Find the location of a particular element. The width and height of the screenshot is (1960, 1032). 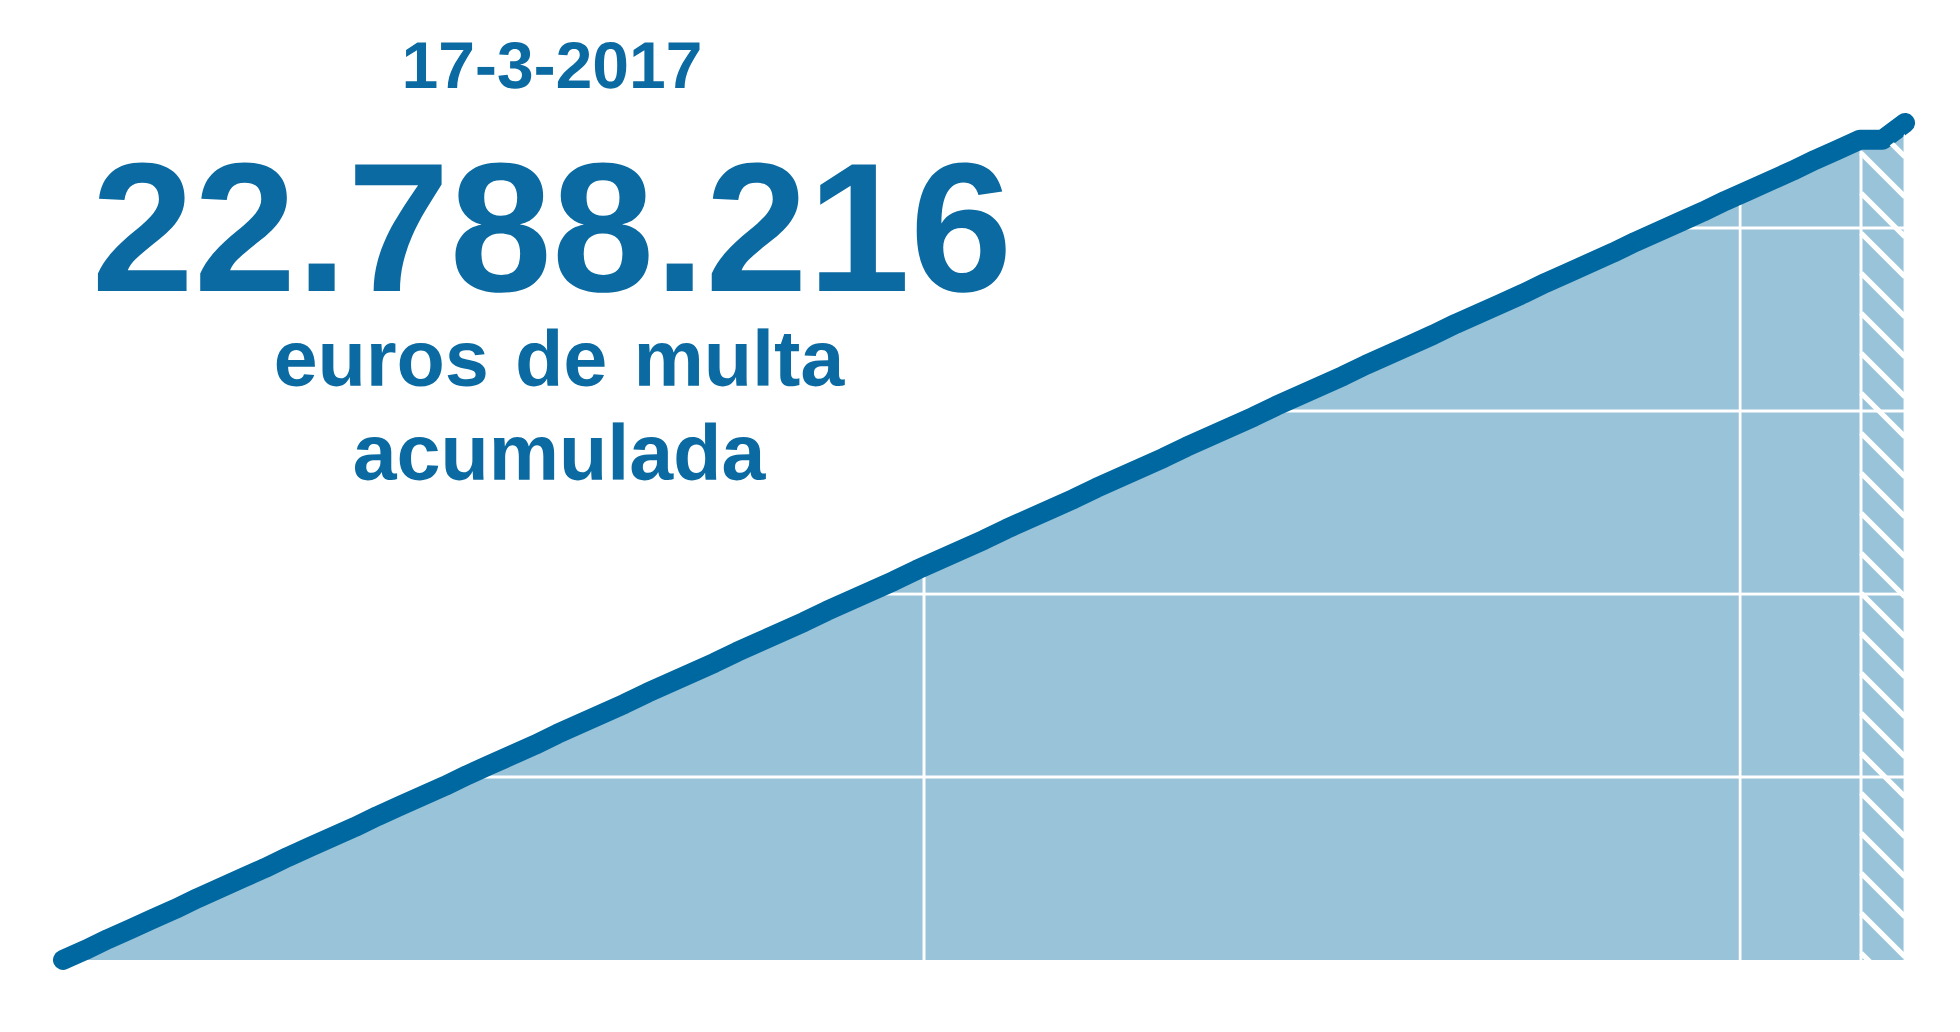

annotation: euros de multa acumulada is located at coordinates (560, 404).